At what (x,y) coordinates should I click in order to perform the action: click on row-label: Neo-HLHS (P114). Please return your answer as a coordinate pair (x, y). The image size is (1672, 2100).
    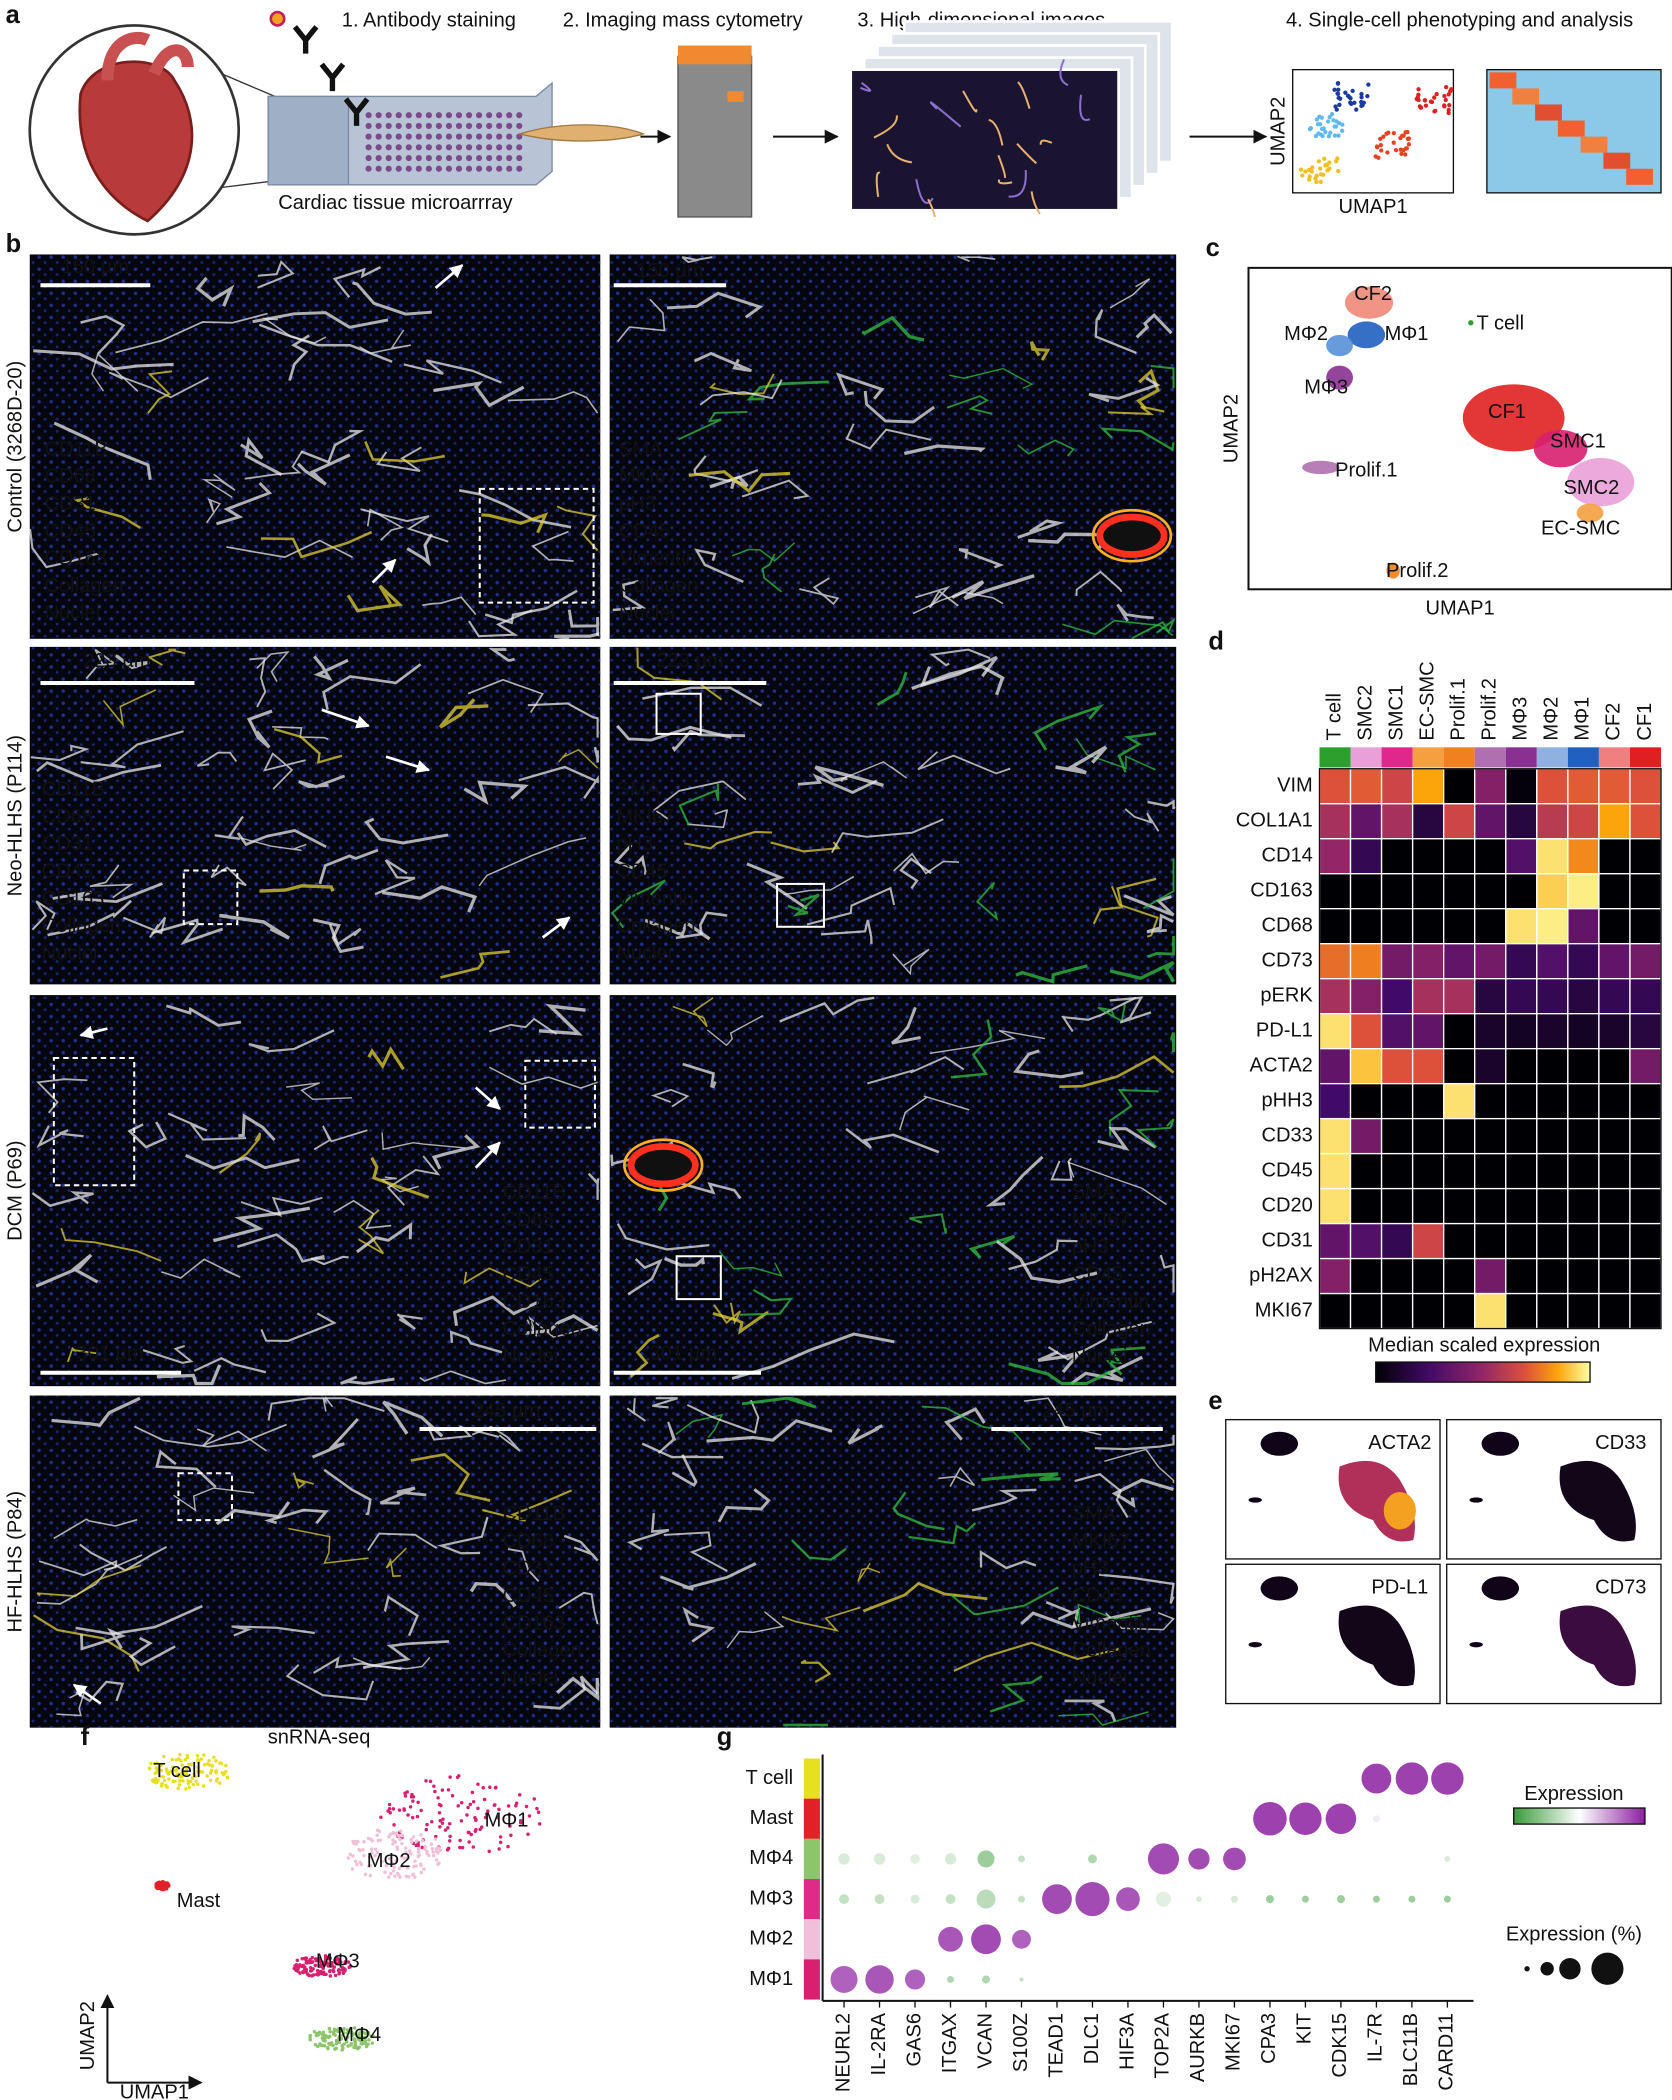
    Looking at the image, I should click on (16, 815).